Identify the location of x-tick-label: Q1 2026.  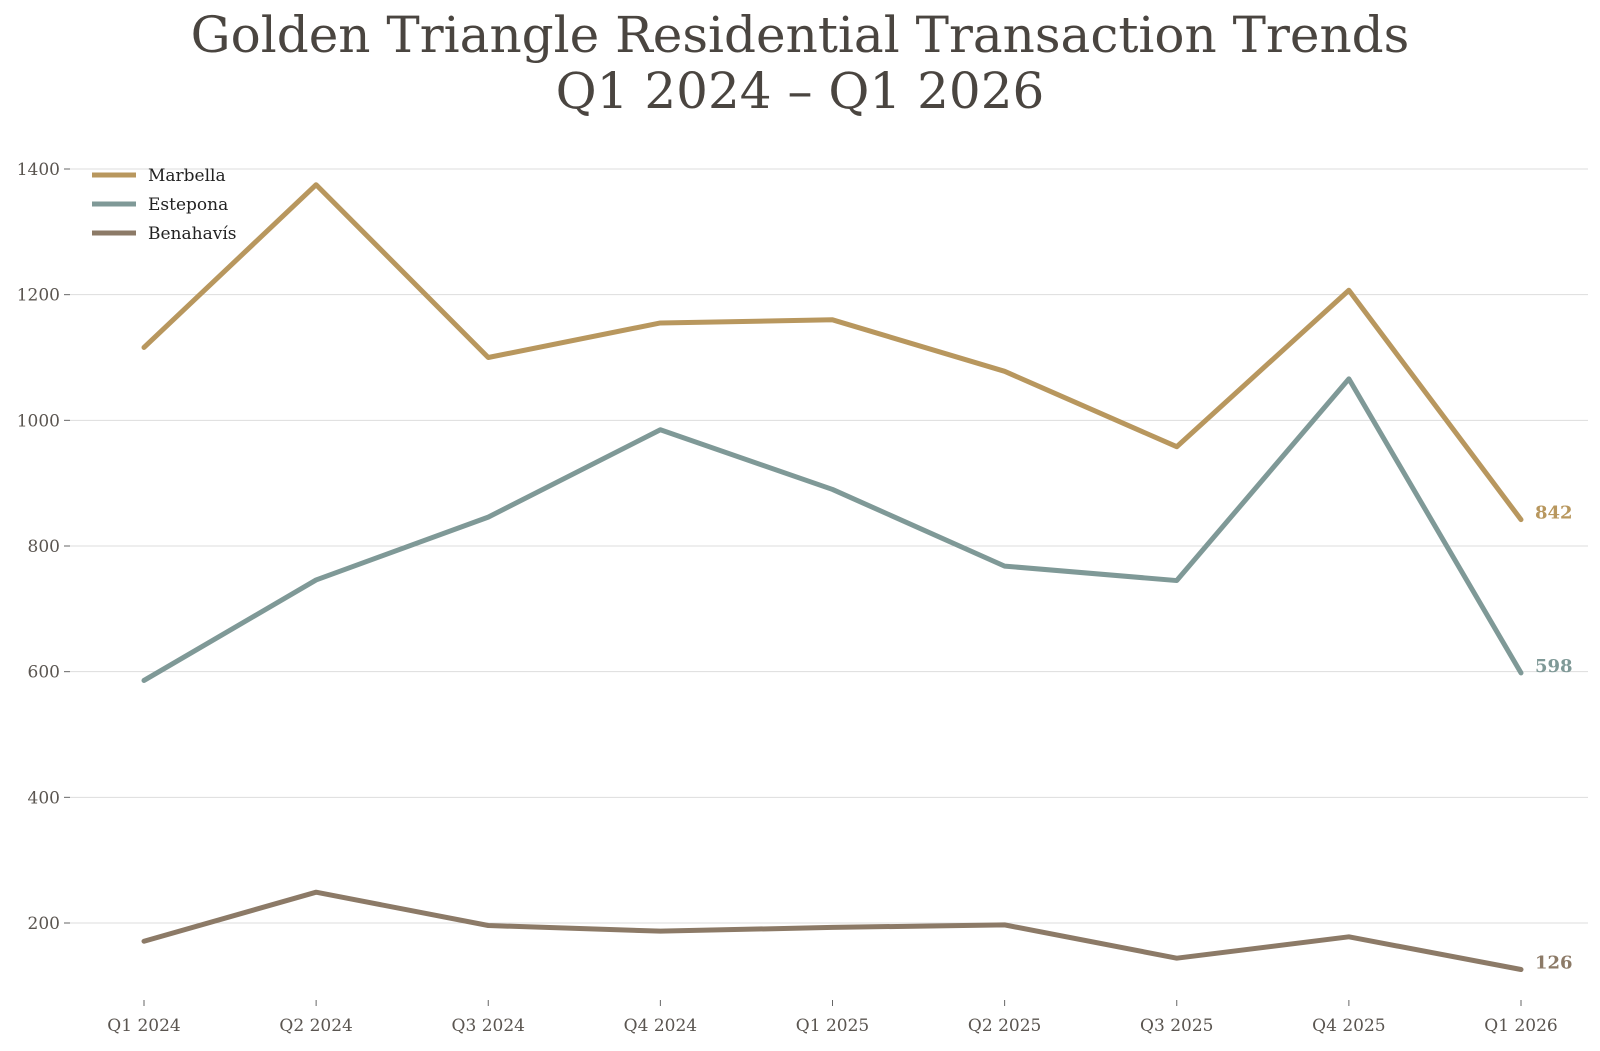
(1520, 1026).